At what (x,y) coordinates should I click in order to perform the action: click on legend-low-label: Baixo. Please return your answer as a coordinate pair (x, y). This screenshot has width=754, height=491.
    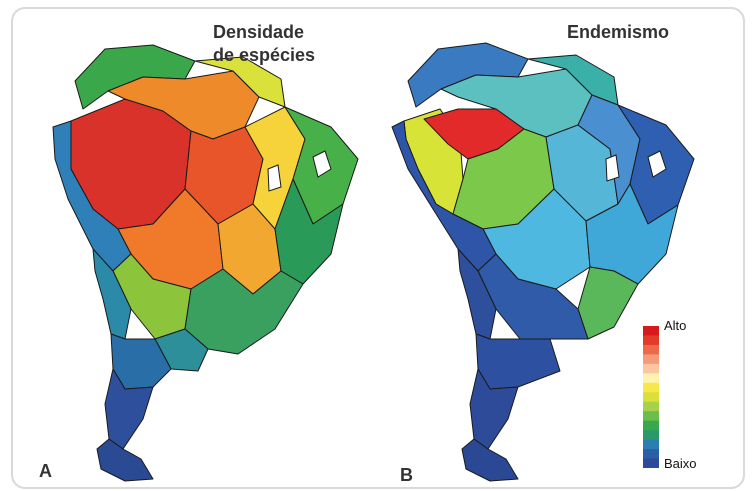
    Looking at the image, I should click on (680, 463).